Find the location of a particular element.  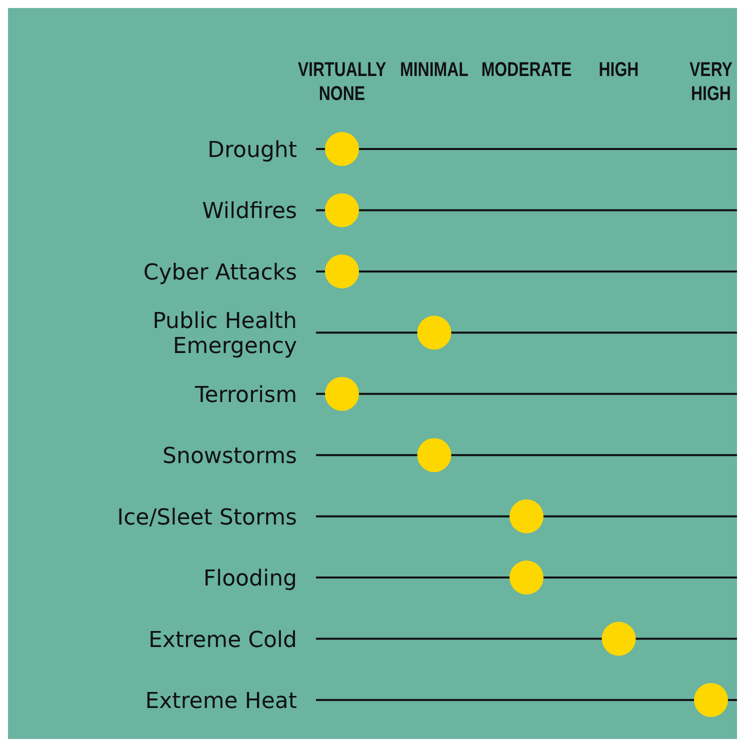

y-tick-label: Public Health Emergency is located at coordinates (224, 334).